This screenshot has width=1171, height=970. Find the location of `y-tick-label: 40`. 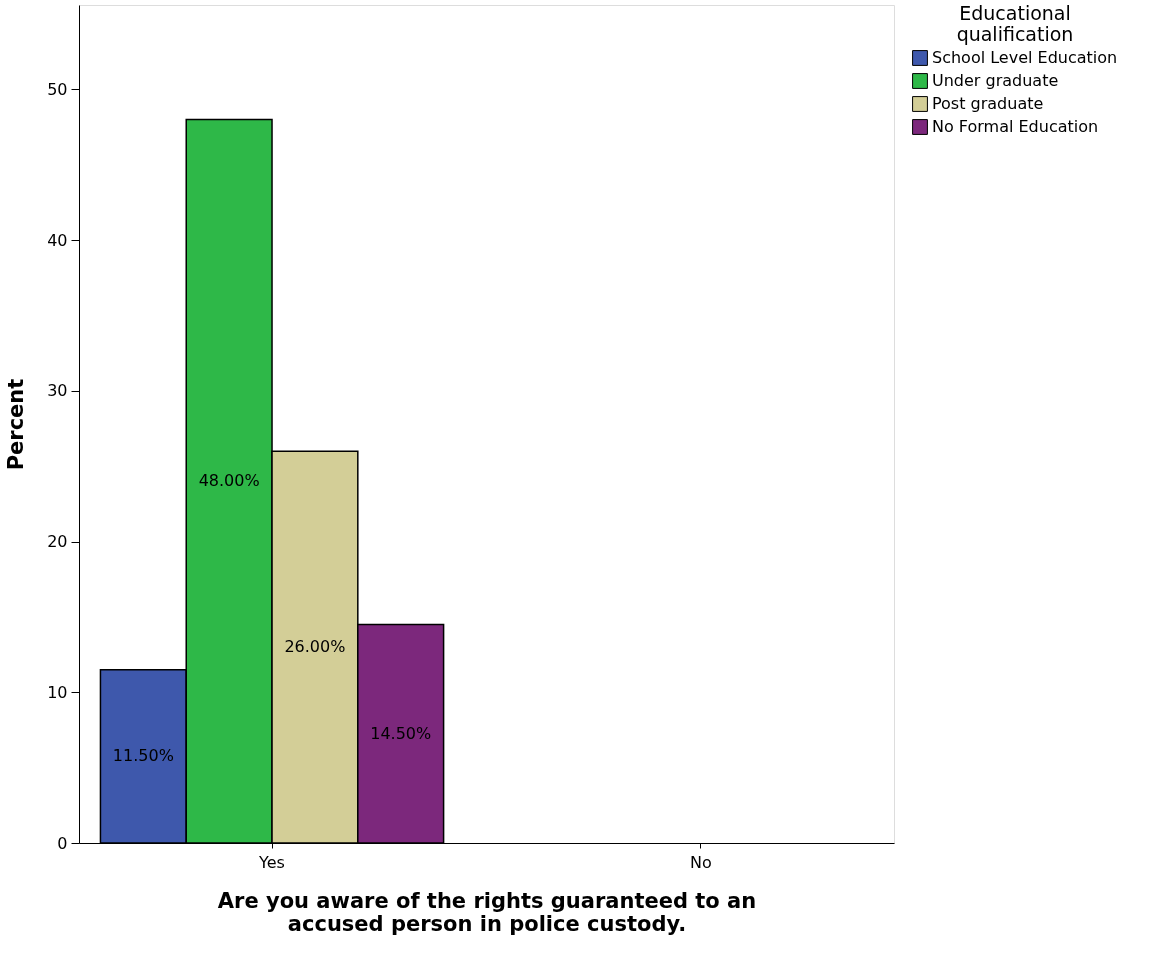

y-tick-label: 40 is located at coordinates (57, 240).